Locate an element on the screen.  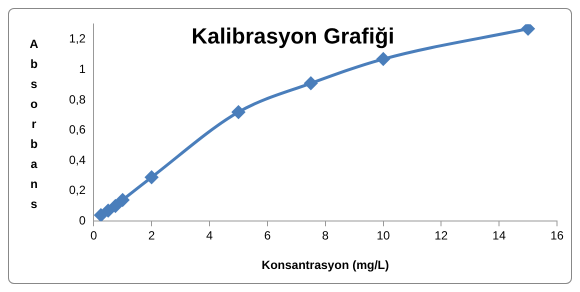
x-tick-label: 6 is located at coordinates (268, 235).